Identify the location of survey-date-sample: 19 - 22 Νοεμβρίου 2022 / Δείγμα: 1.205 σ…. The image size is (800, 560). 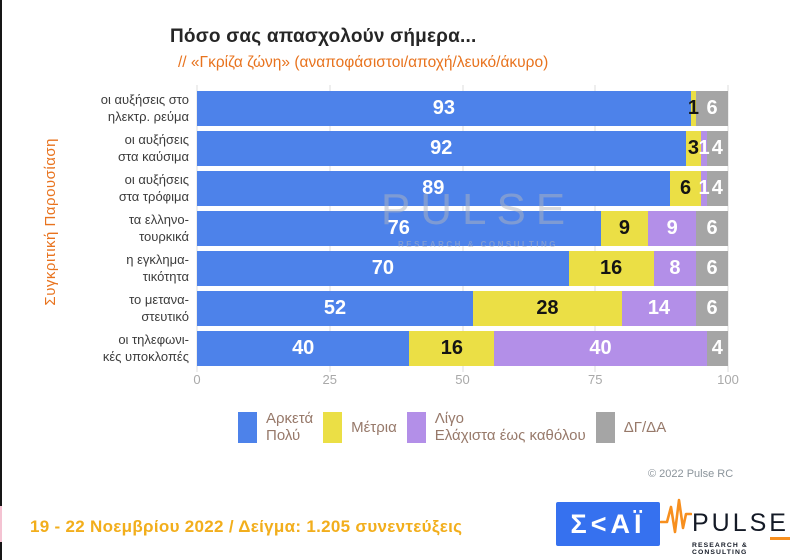
(246, 526).